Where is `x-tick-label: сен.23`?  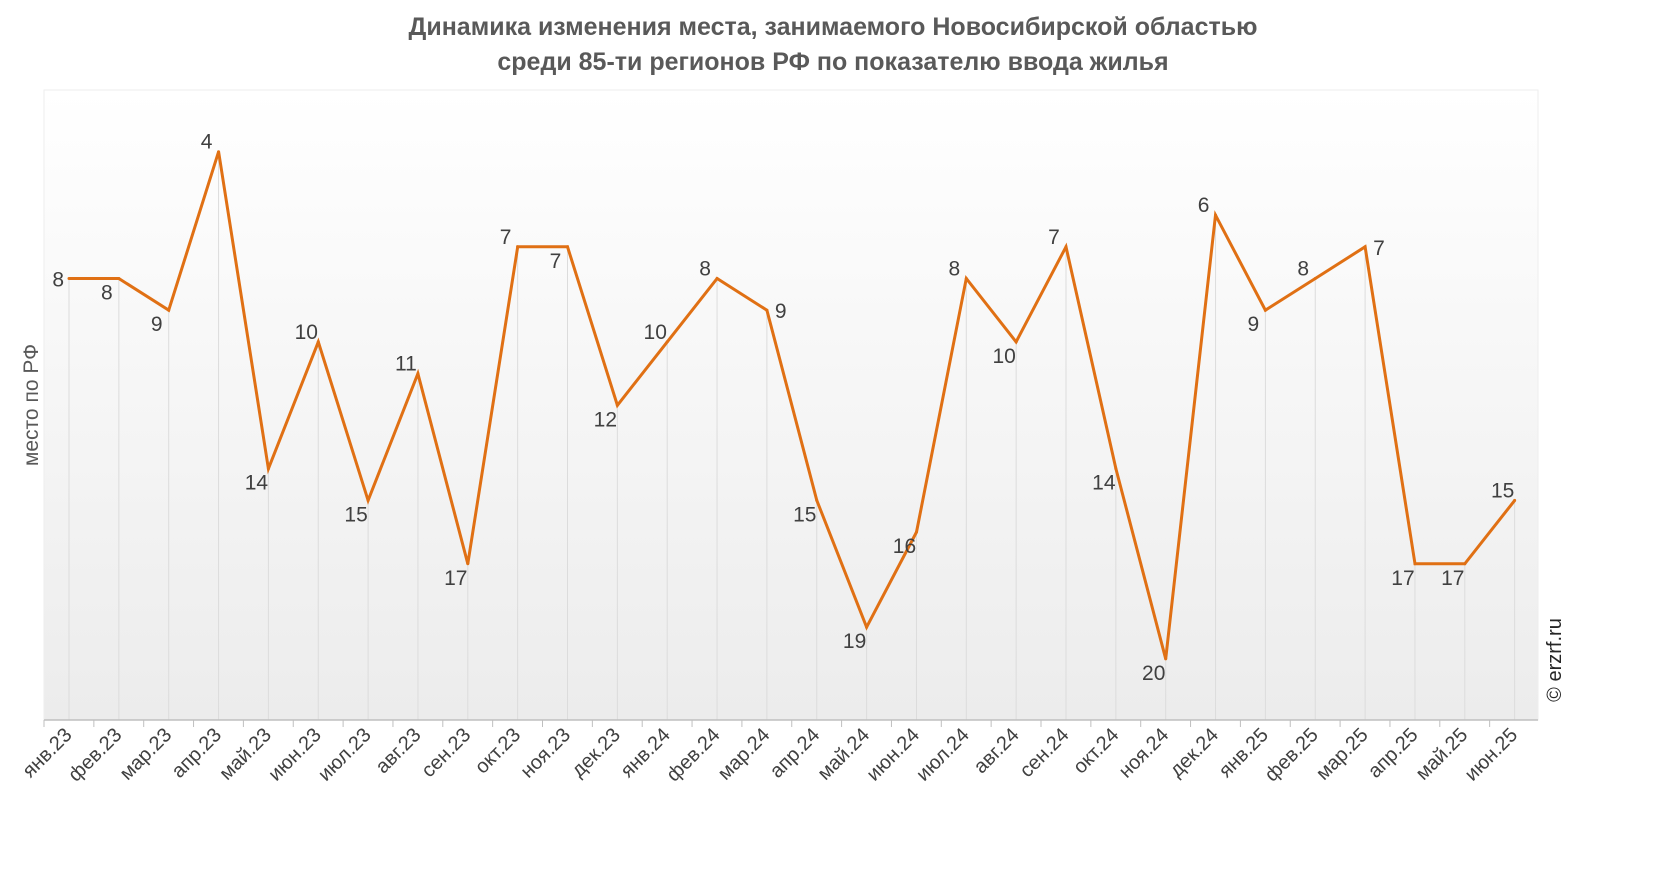
x-tick-label: сен.23 is located at coordinates (446, 753).